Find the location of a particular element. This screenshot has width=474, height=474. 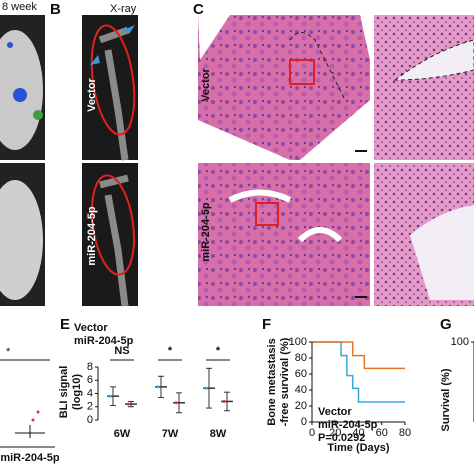

background is located at coordinates (284, 87).